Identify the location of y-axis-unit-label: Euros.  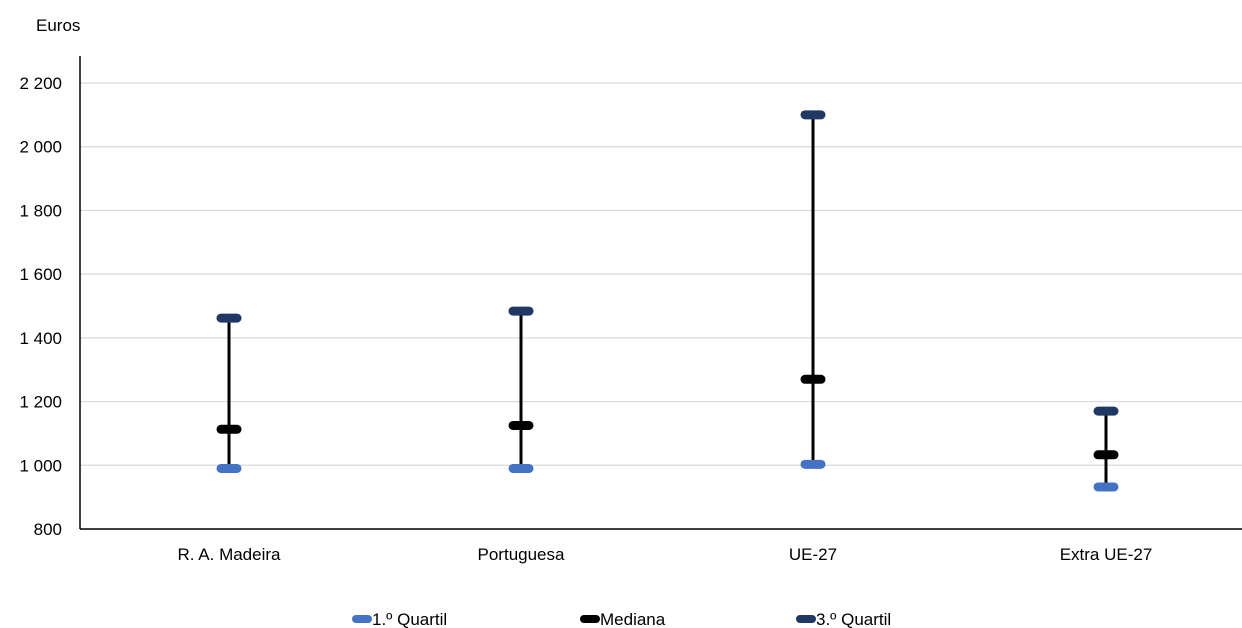
(58, 25).